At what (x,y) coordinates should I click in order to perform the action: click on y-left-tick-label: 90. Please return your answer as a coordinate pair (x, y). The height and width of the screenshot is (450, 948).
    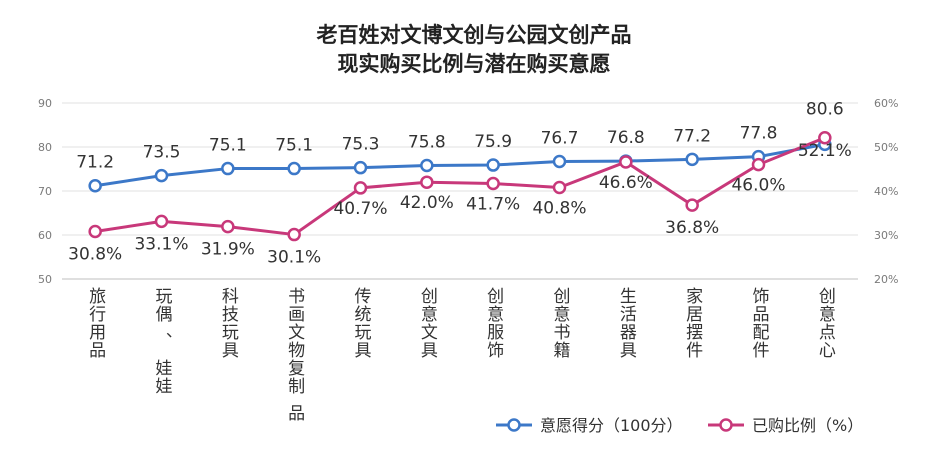
    Looking at the image, I should click on (45, 103).